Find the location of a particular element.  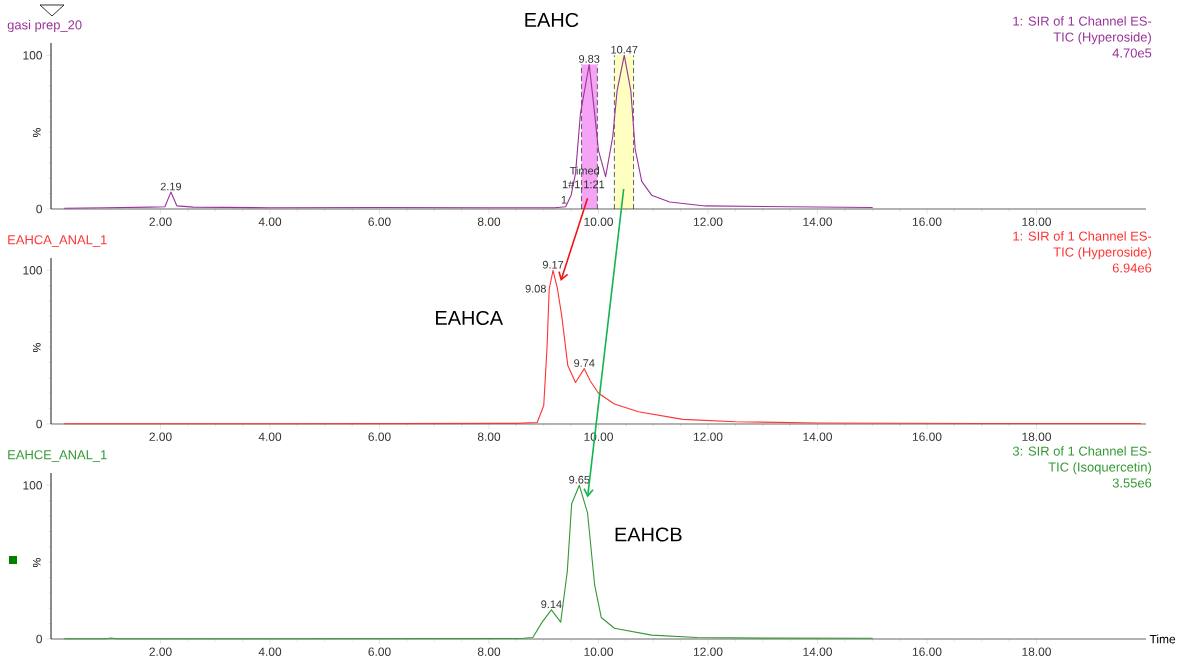

chart-subtitle: 3: SIR of 1 Channel ES-TIC (Isoquercetin) is located at coordinates (1082, 460).